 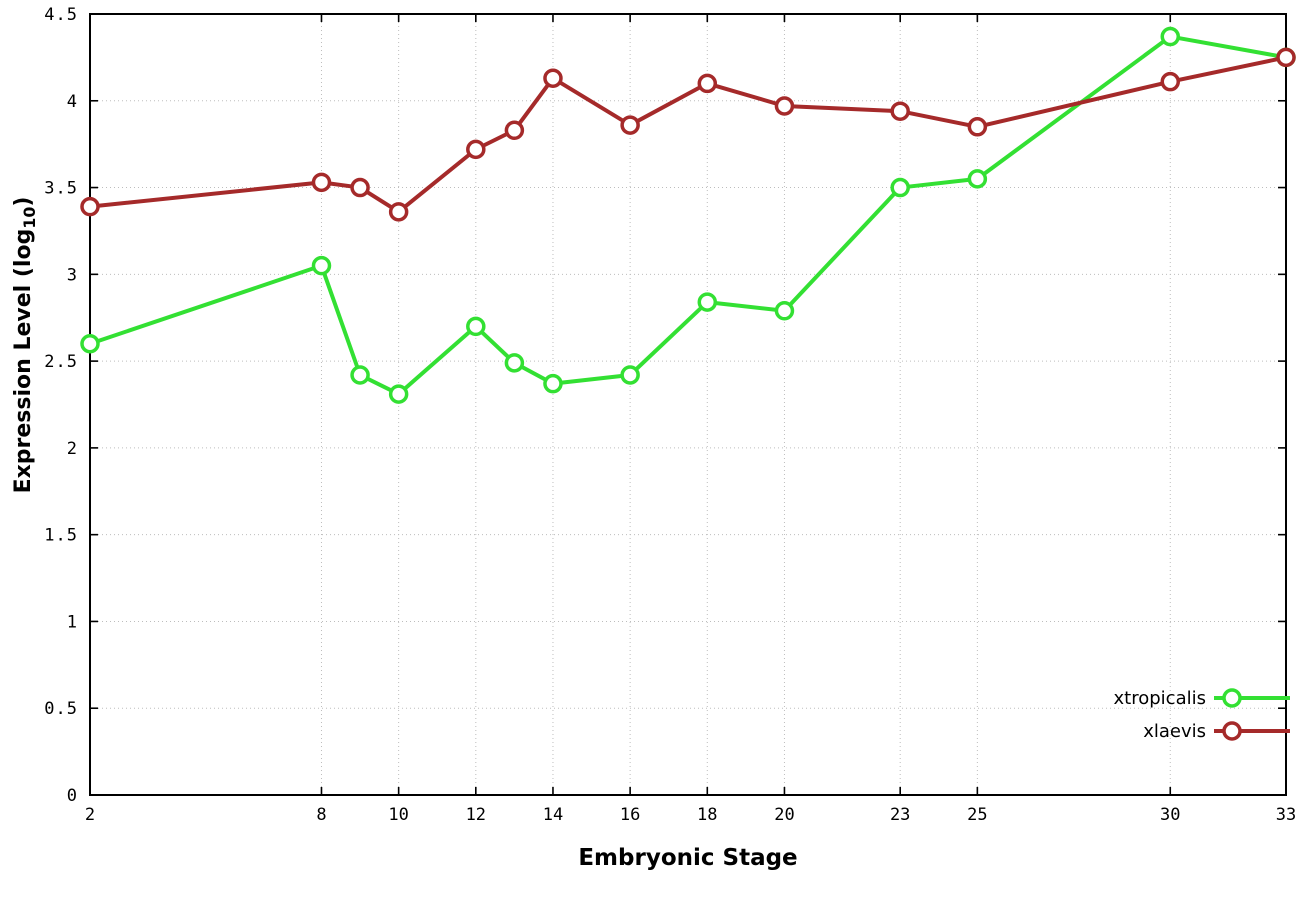 I want to click on x-tick-label: 18, so click(x=707, y=815).